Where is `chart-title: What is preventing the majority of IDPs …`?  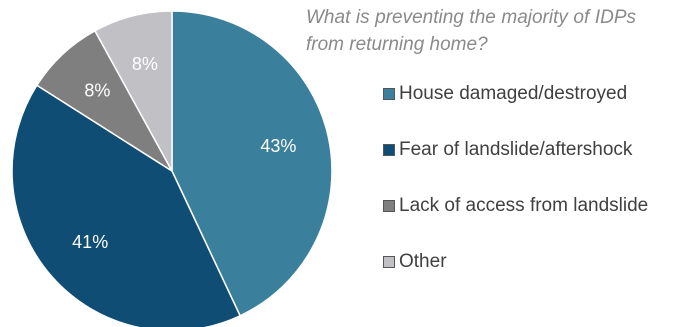 chart-title: What is preventing the majority of IDPs … is located at coordinates (471, 31).